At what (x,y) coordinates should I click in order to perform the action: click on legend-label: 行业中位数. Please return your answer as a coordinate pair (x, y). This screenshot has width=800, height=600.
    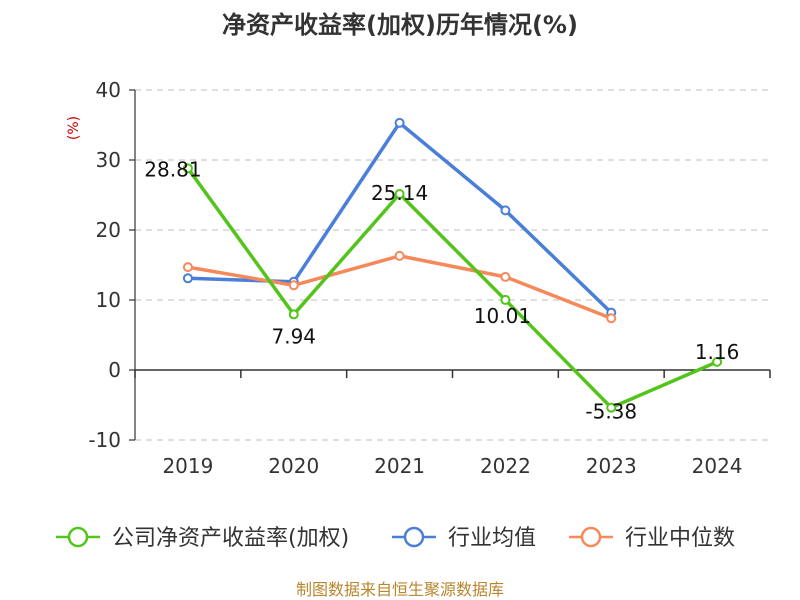
    Looking at the image, I should click on (680, 538).